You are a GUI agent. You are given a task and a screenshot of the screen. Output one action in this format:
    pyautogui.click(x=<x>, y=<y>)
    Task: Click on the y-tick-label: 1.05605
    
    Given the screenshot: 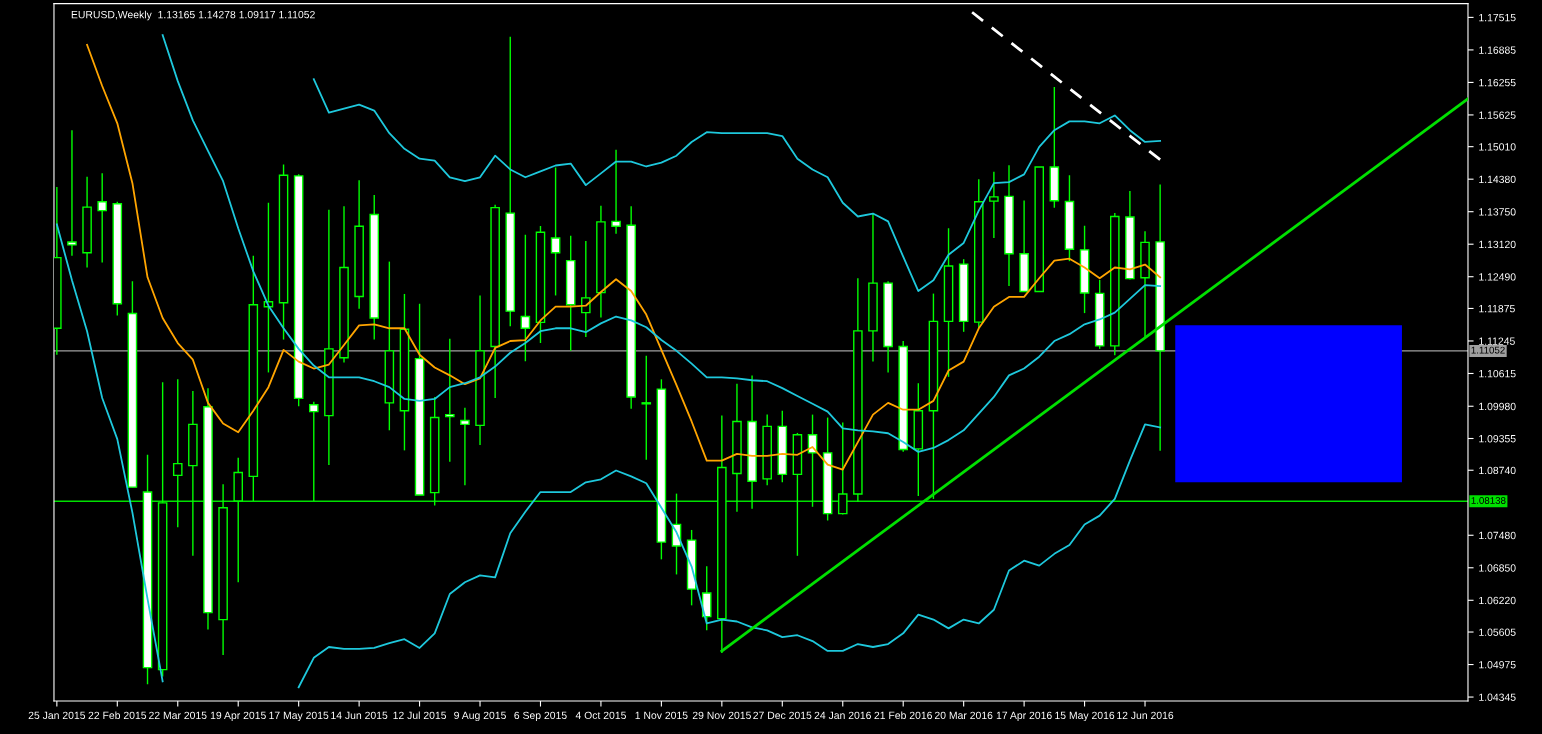 What is the action you would take?
    pyautogui.click(x=1497, y=632)
    